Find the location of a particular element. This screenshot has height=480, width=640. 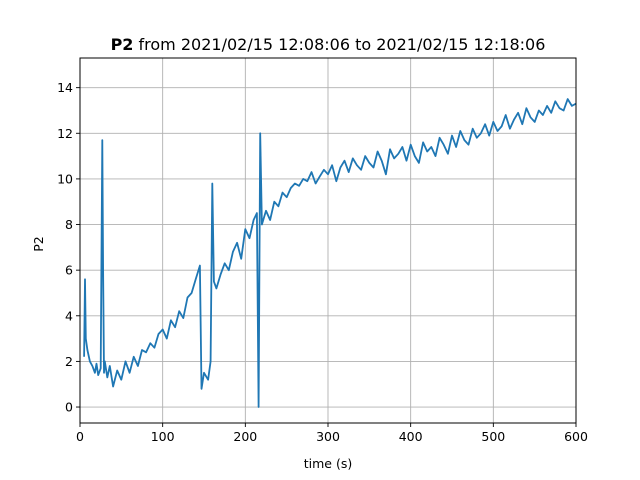

y-tick-label: 4 is located at coordinates (69, 315).